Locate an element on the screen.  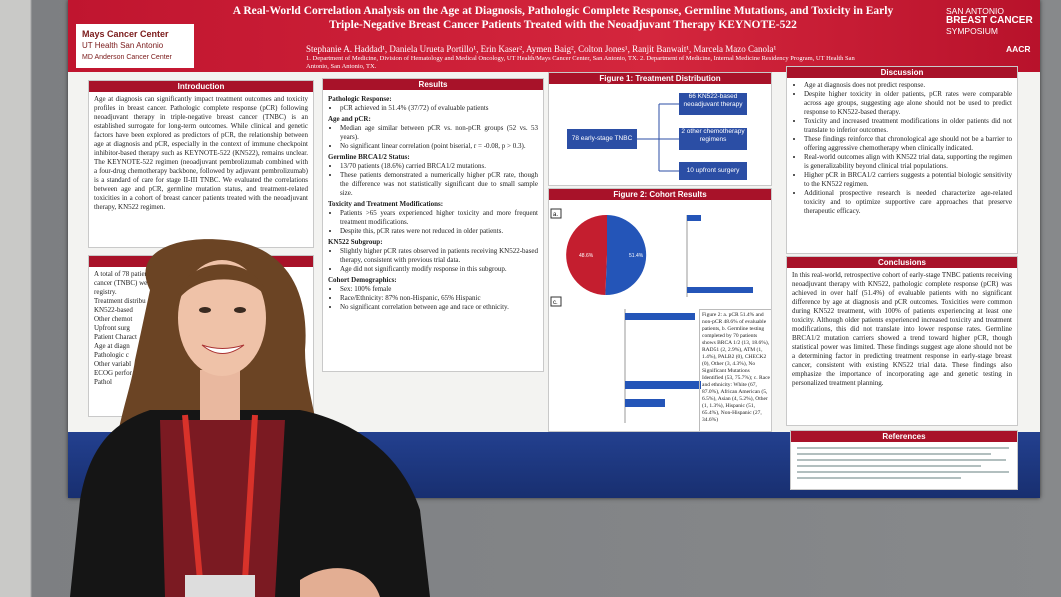
text-line: Pathologic c is located at coordinates (111, 355).